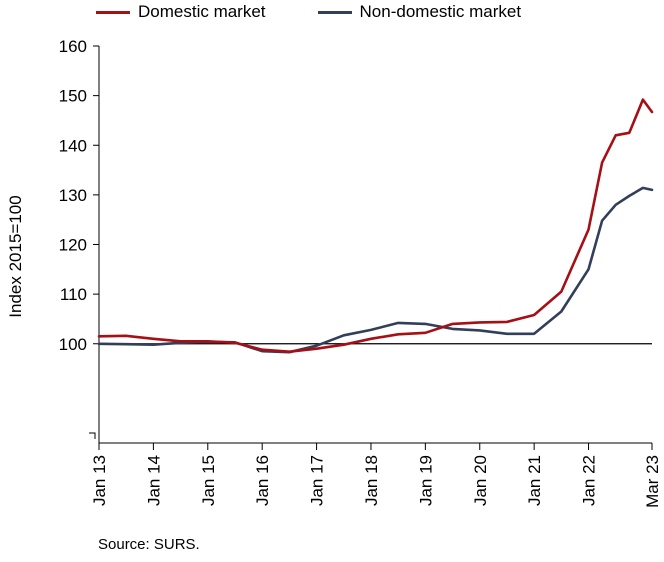  I want to click on y-tick-label: 160, so click(73, 46).